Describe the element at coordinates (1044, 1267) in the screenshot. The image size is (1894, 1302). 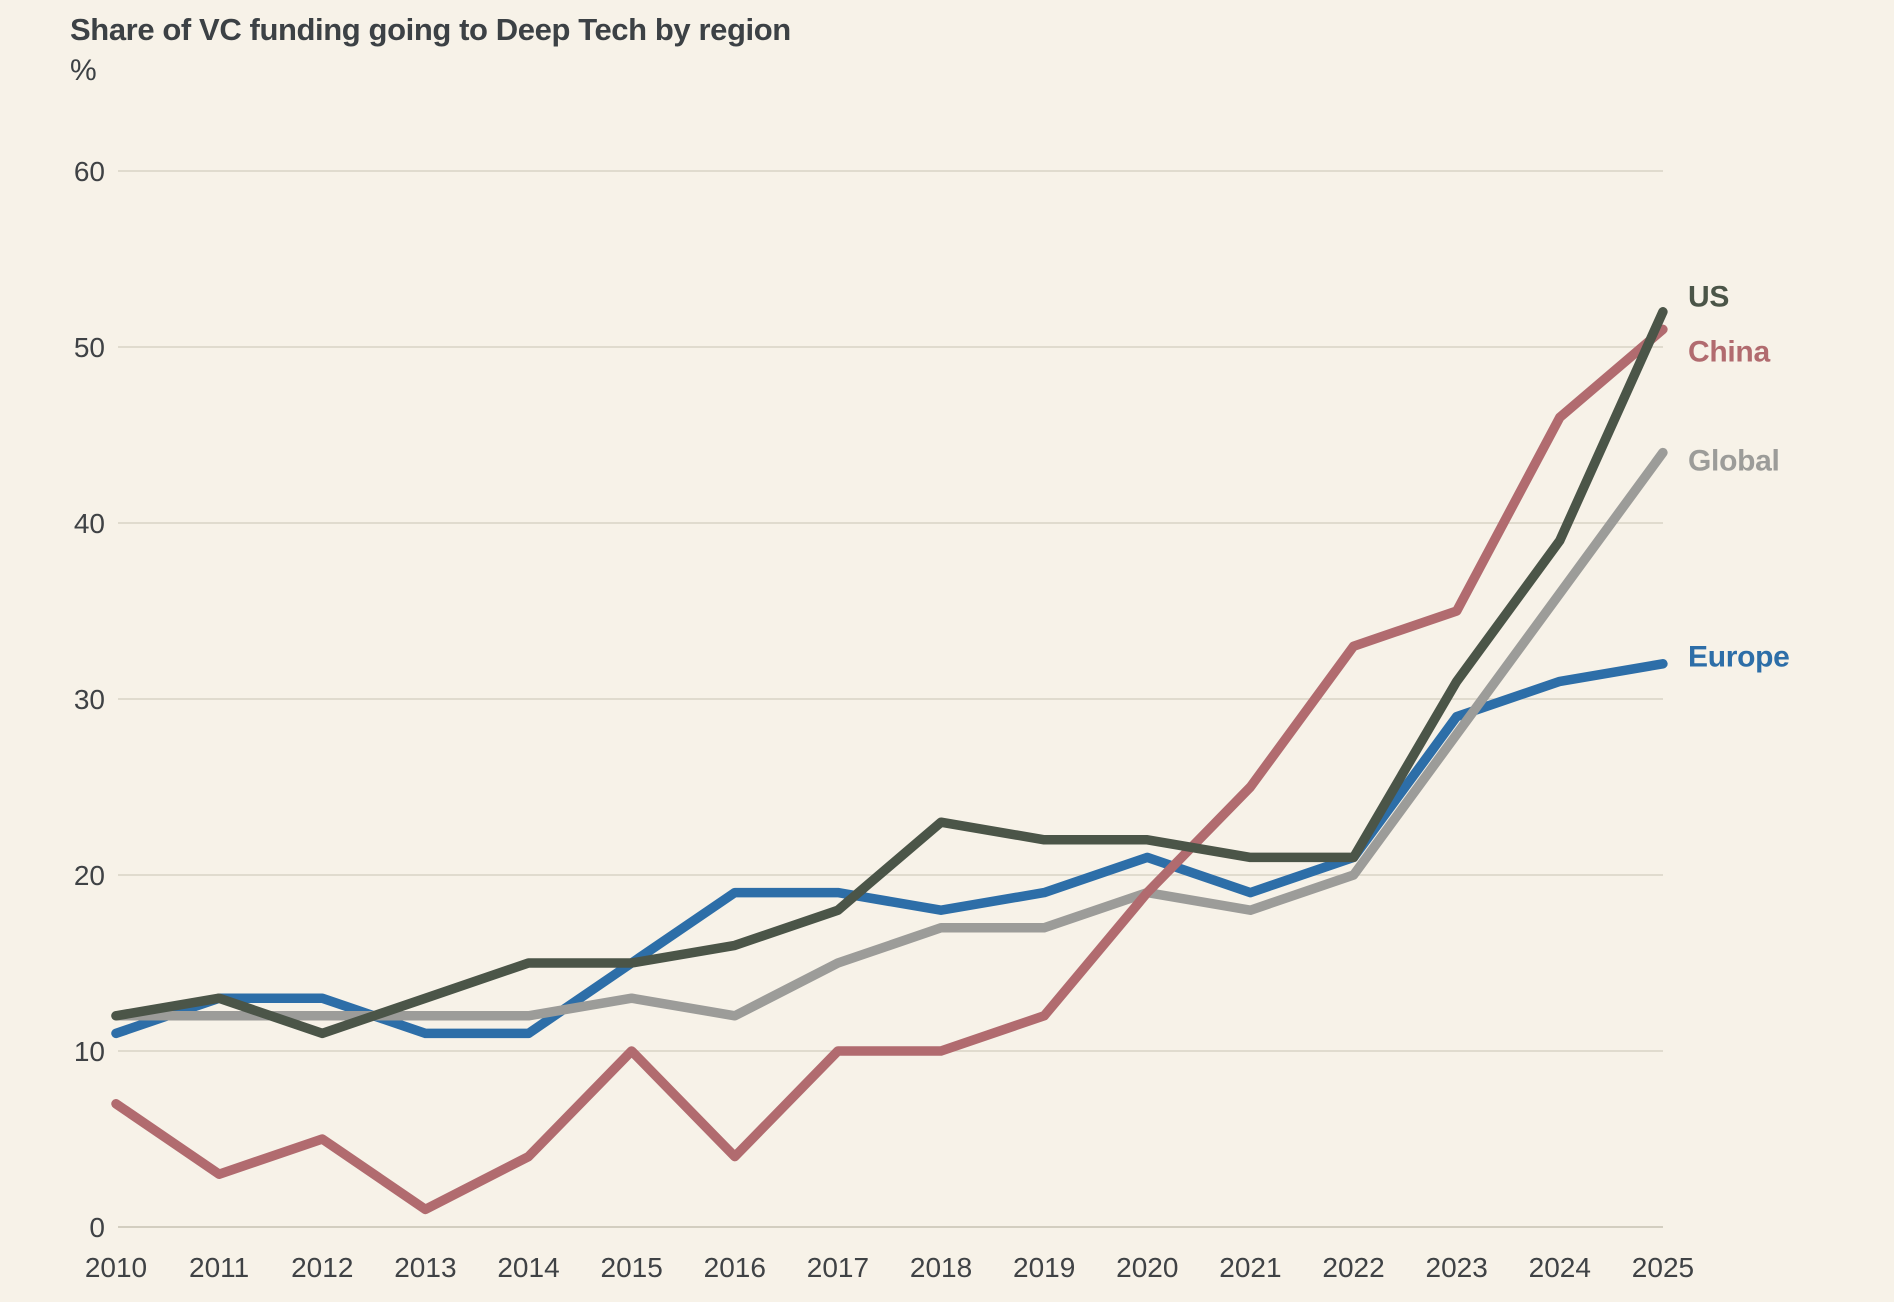
I see `x-tick-label-2019: 2019` at that location.